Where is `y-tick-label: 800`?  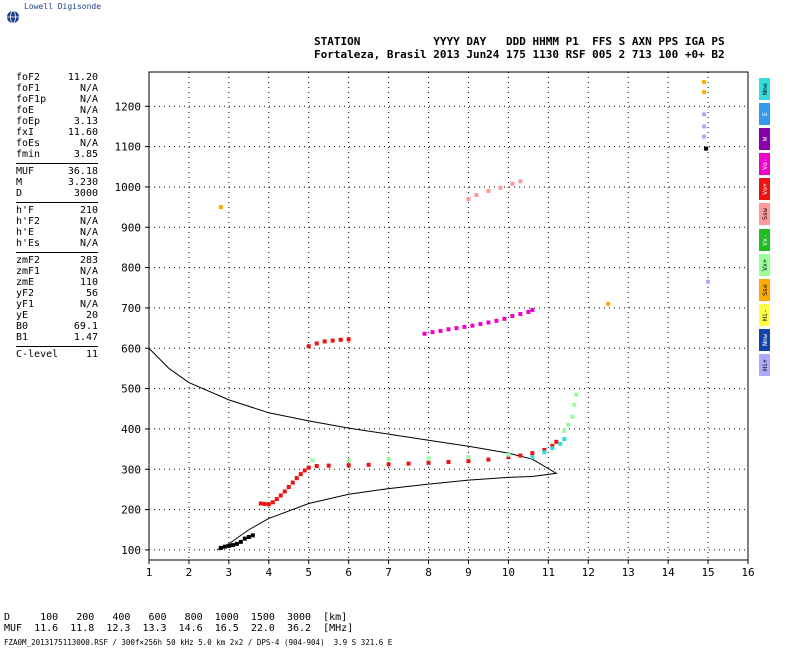
y-tick-label: 800 is located at coordinates (131, 268).